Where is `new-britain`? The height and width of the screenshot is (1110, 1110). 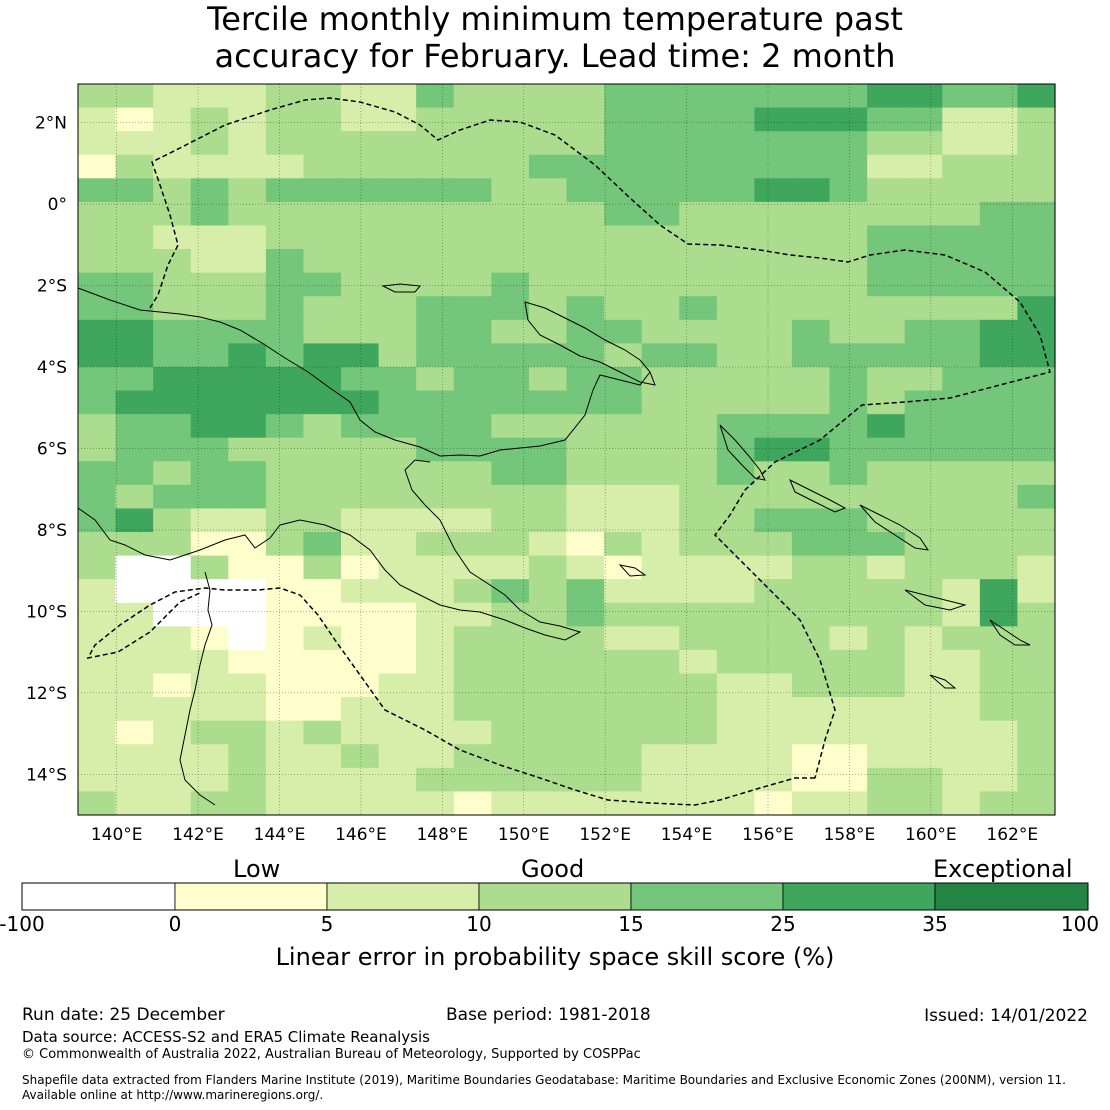 new-britain is located at coordinates (590, 343).